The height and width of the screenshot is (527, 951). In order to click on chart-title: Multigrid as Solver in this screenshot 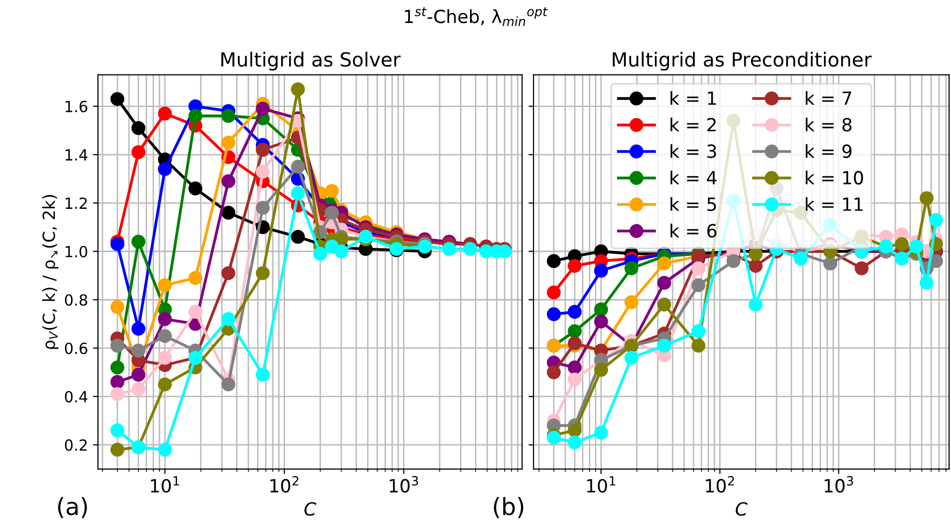, I will do `click(311, 61)`.